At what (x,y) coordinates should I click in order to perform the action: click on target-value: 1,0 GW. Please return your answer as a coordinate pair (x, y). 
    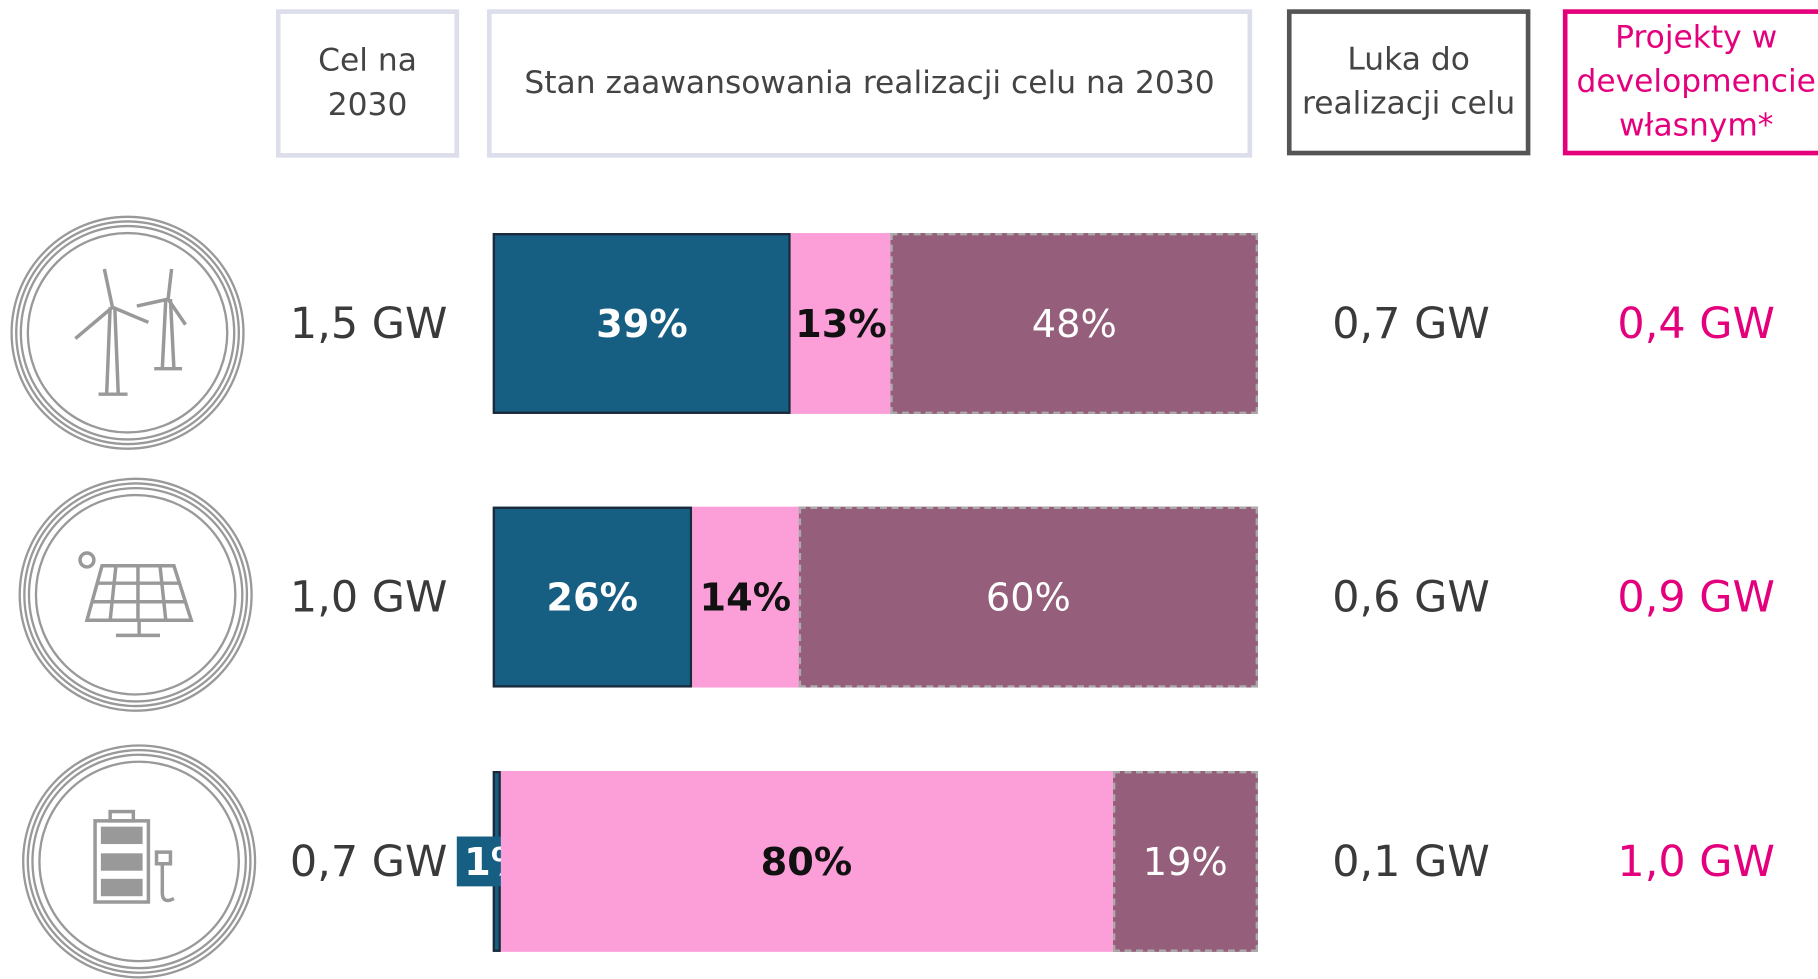
    Looking at the image, I should click on (368, 597).